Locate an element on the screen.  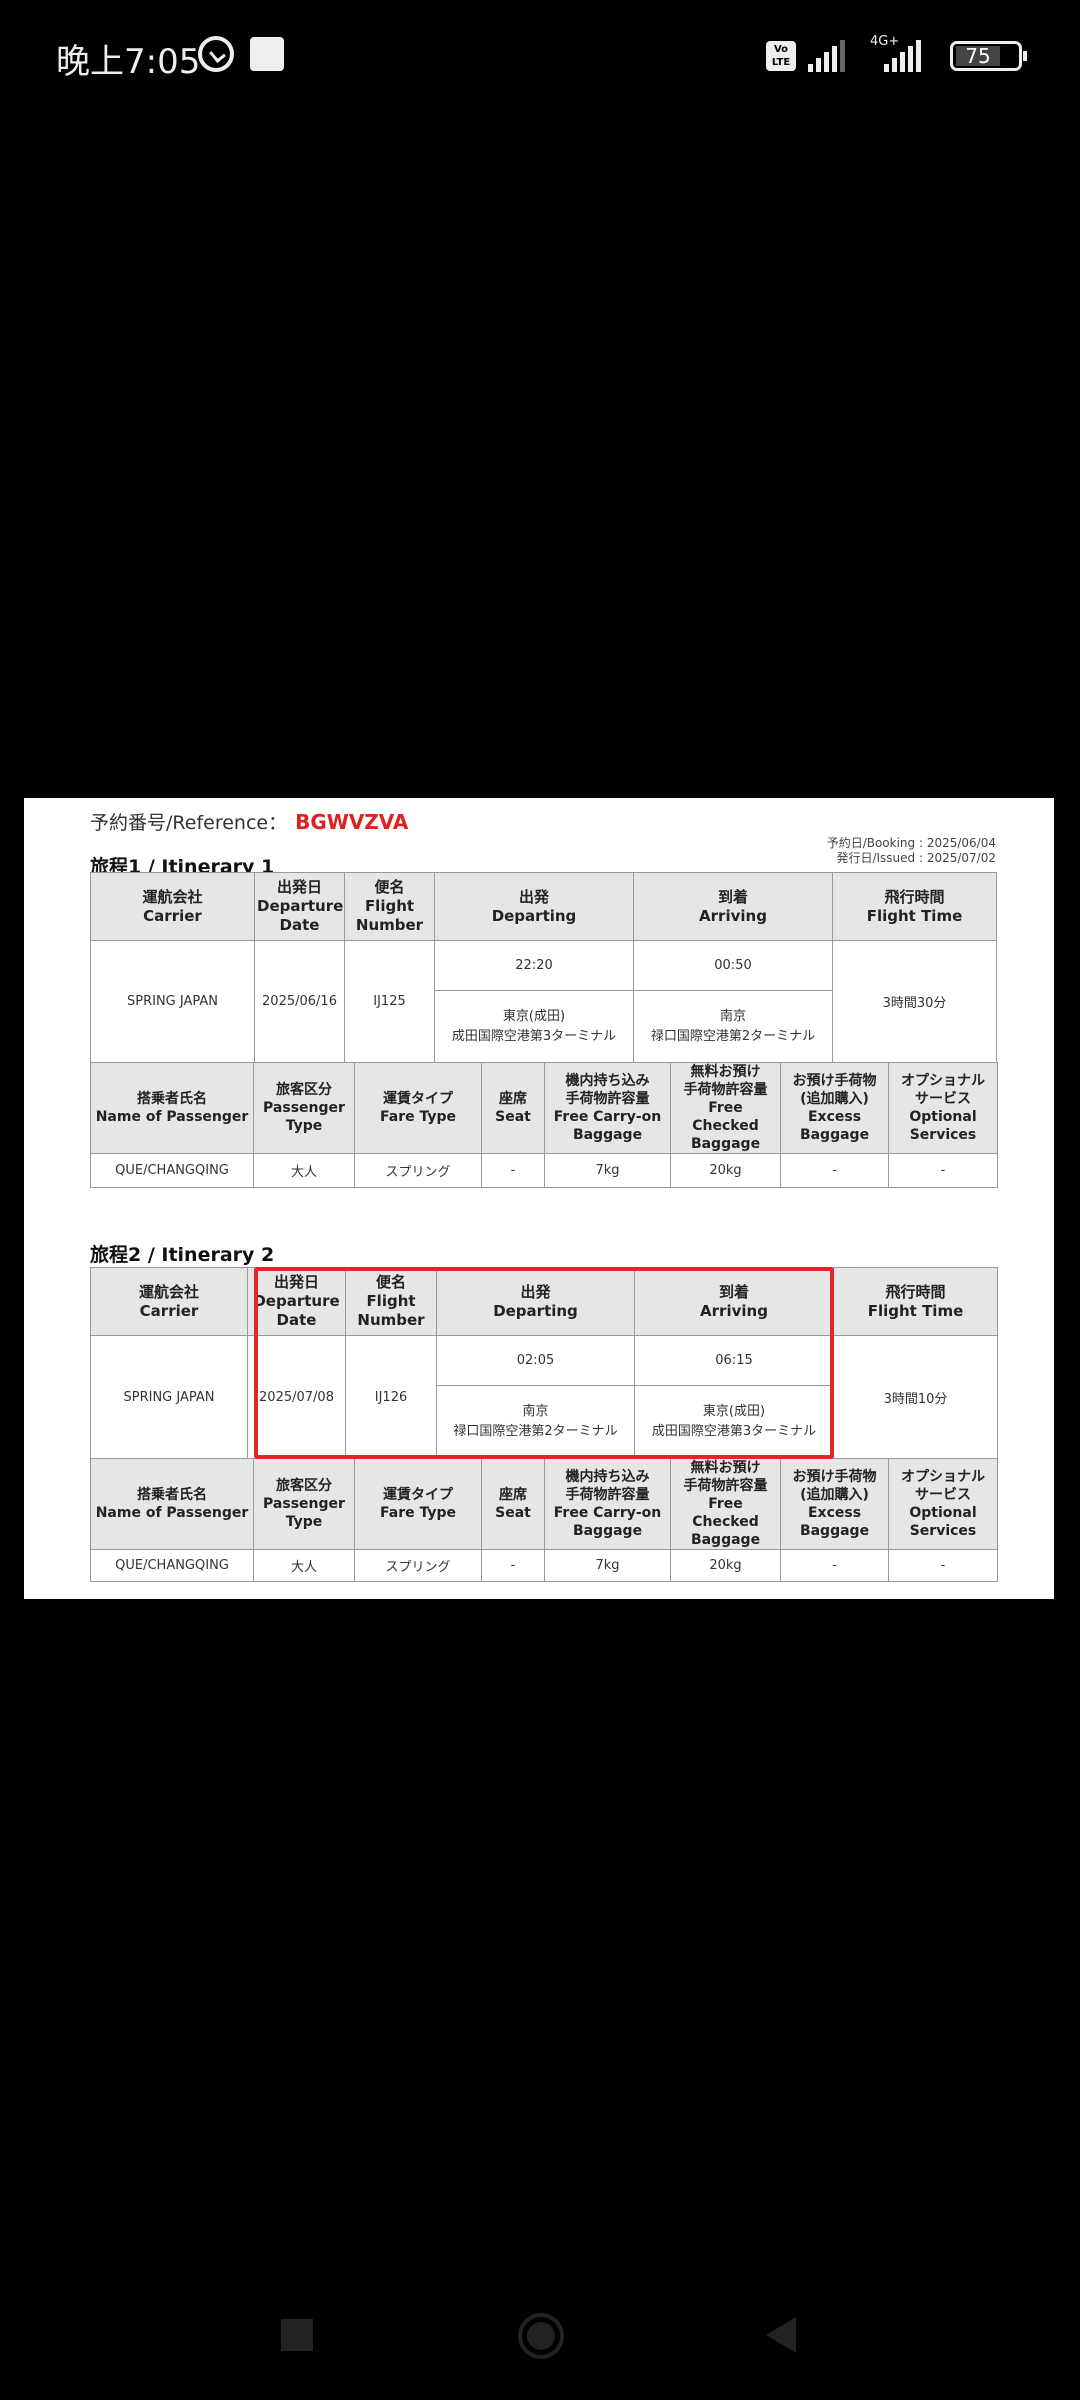
reference: 予約番号/Reference： BGWVZVA is located at coordinates (249, 822).